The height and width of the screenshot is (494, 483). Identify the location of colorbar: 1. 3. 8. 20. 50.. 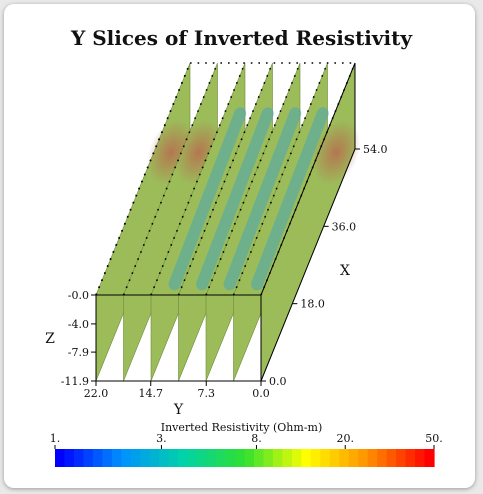
(246, 449).